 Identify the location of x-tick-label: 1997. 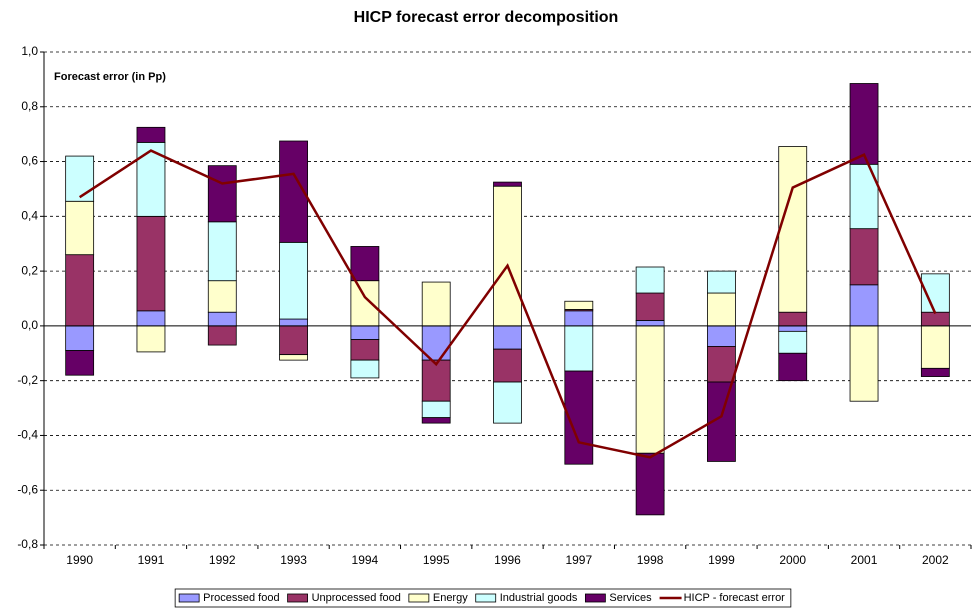
(578, 560).